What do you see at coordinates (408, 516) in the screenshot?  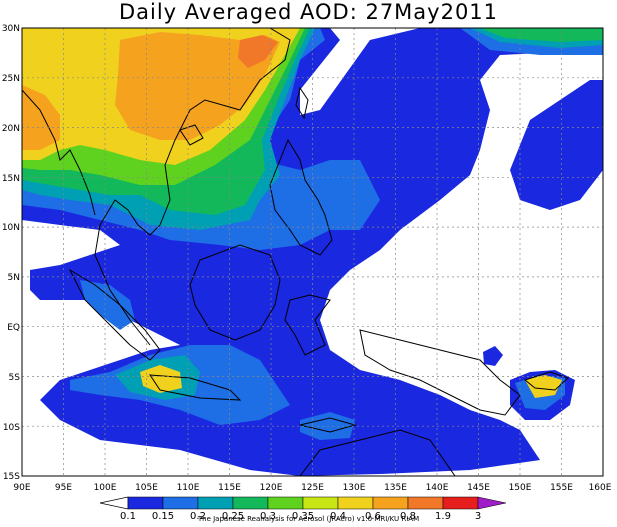 I see `colorbar-label: 0.8` at bounding box center [408, 516].